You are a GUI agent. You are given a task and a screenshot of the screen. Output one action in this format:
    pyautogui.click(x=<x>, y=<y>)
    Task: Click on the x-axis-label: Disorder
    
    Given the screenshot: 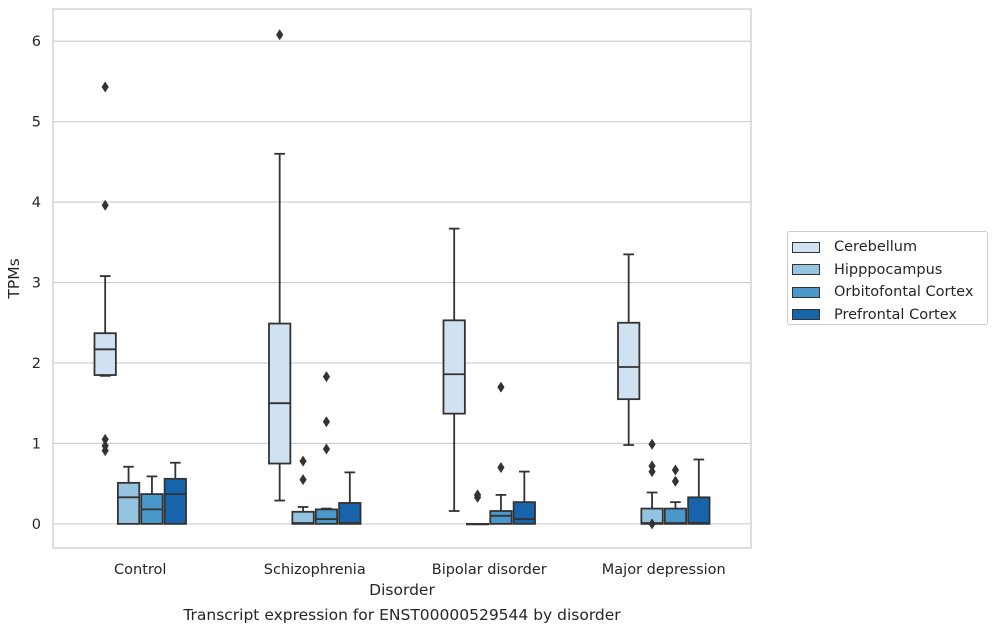 What is the action you would take?
    pyautogui.click(x=402, y=590)
    